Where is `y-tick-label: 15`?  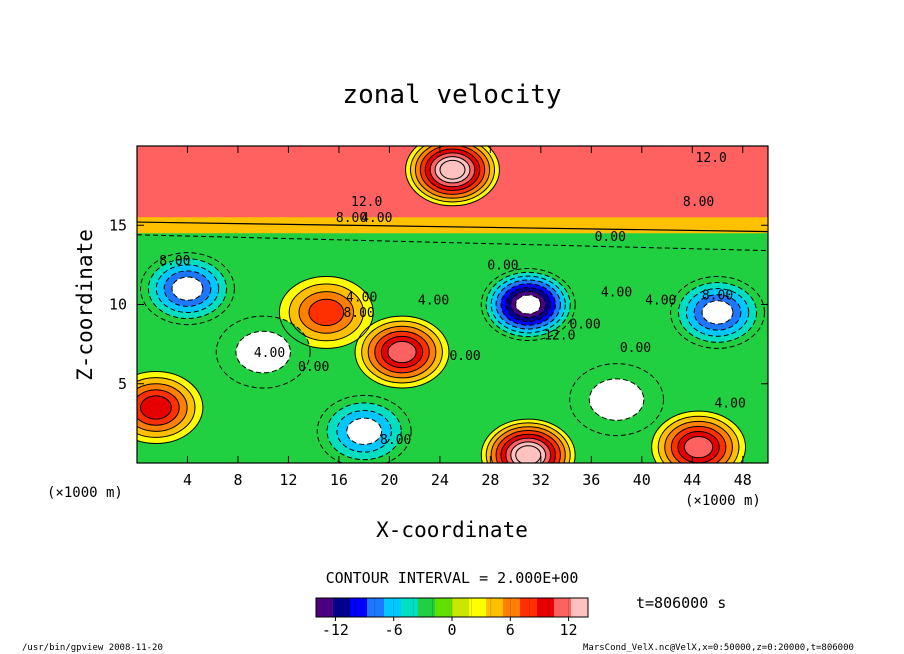
y-tick-label: 15 is located at coordinates (118, 225).